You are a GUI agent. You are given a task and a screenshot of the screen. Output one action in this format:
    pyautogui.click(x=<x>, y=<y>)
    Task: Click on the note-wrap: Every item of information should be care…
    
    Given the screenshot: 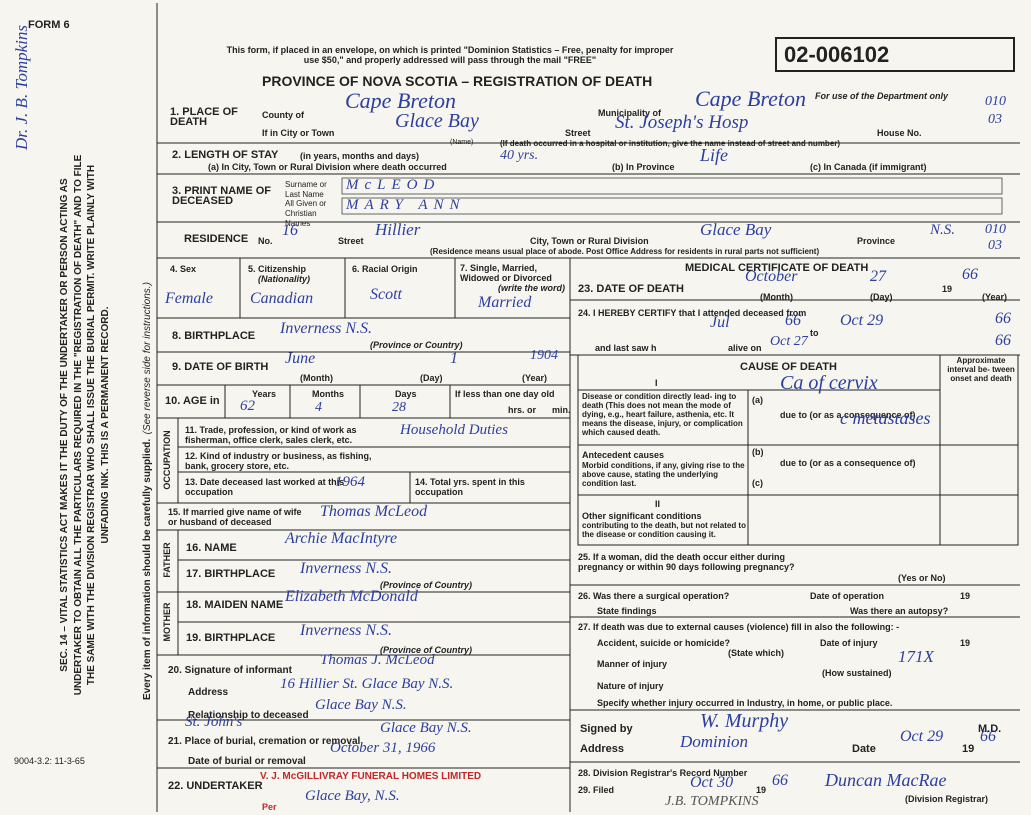 What is the action you would take?
    pyautogui.click(x=146, y=420)
    